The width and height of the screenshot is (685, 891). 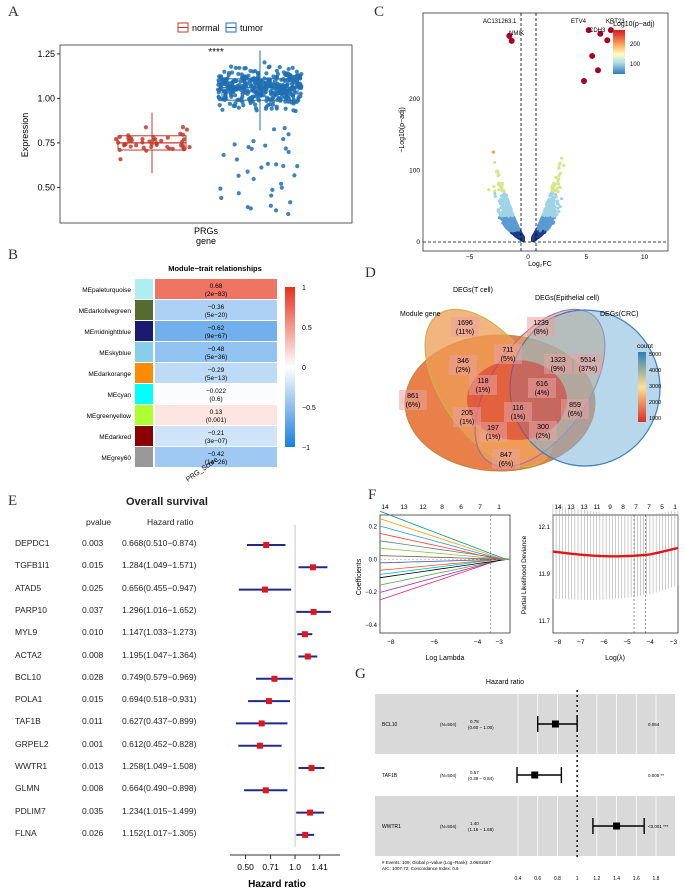 What do you see at coordinates (216, 370) in the screenshot?
I see `correlation-value: −0.29` at bounding box center [216, 370].